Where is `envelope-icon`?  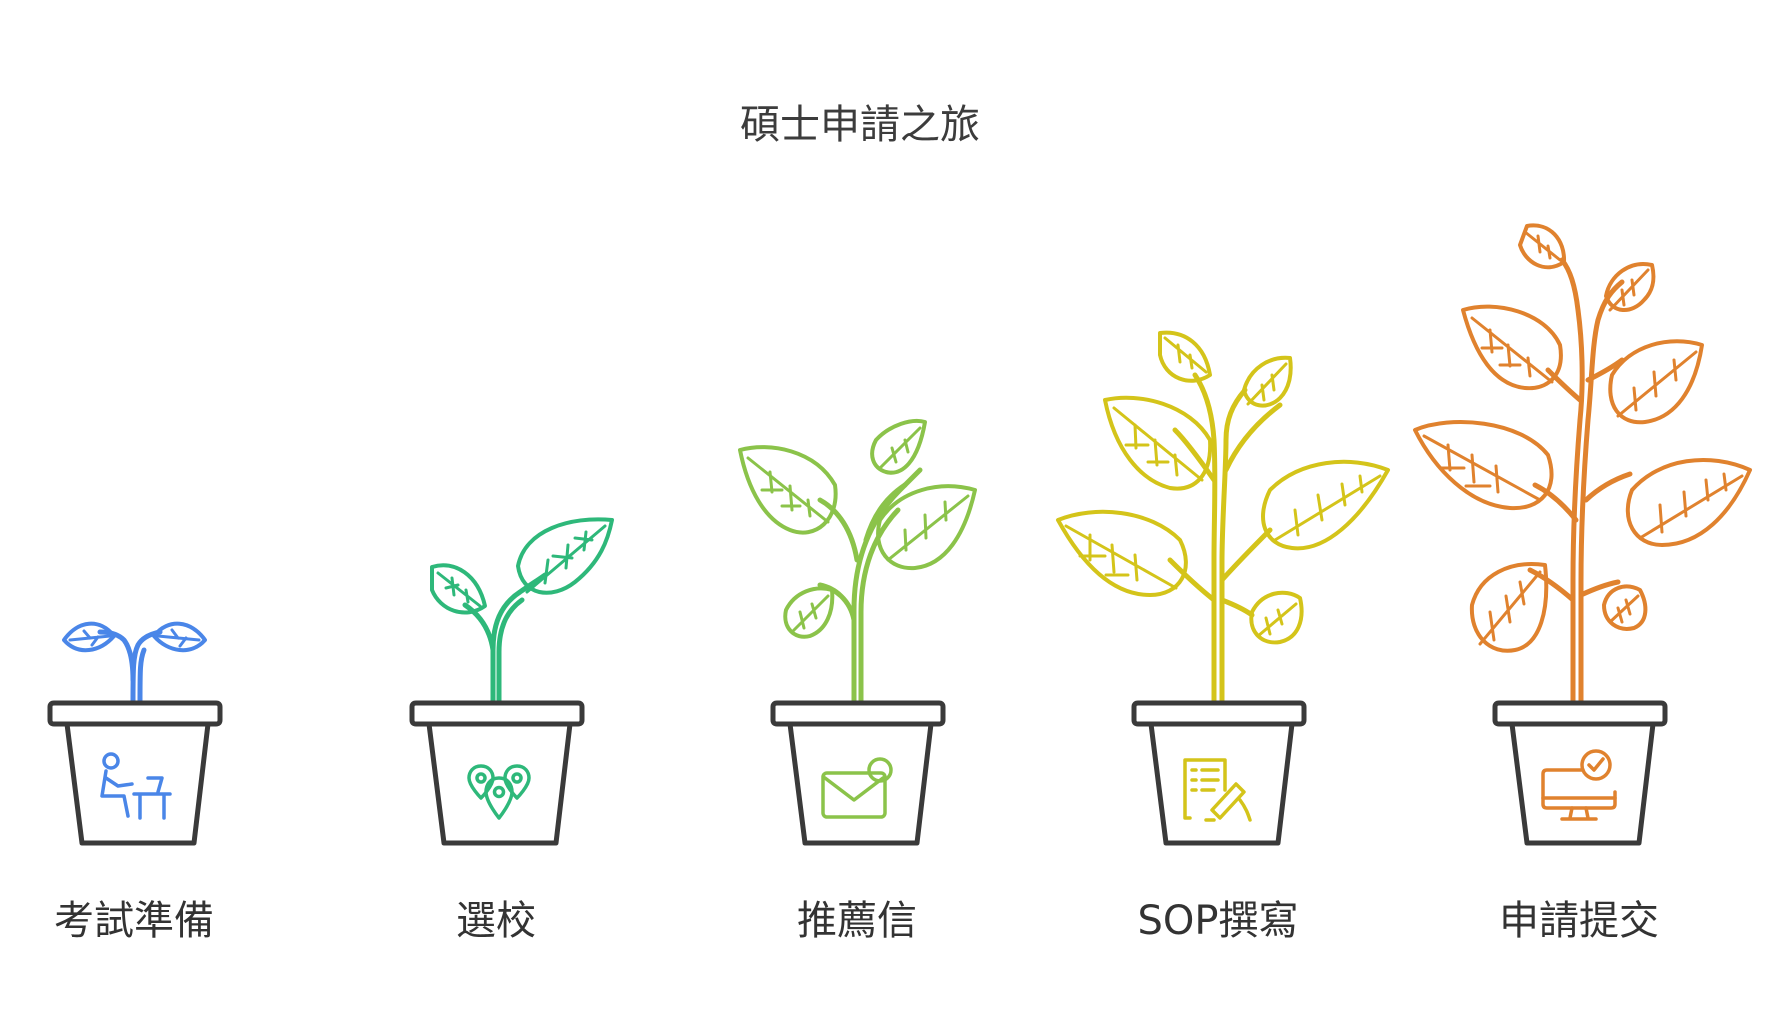 envelope-icon is located at coordinates (857, 788).